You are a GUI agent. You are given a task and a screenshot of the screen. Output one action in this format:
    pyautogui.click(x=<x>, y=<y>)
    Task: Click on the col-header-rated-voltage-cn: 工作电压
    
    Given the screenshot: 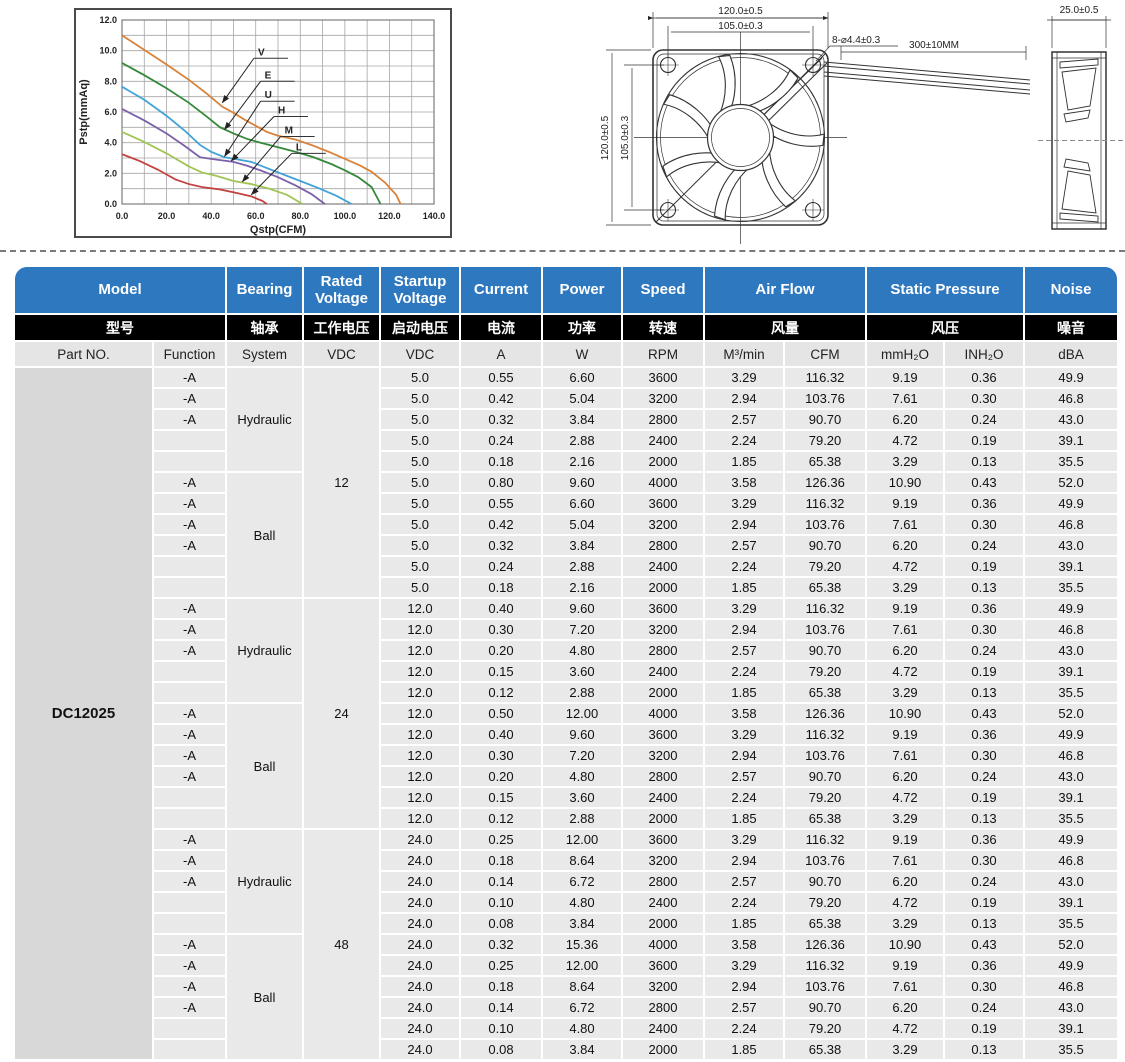 What is the action you would take?
    pyautogui.click(x=341, y=327)
    